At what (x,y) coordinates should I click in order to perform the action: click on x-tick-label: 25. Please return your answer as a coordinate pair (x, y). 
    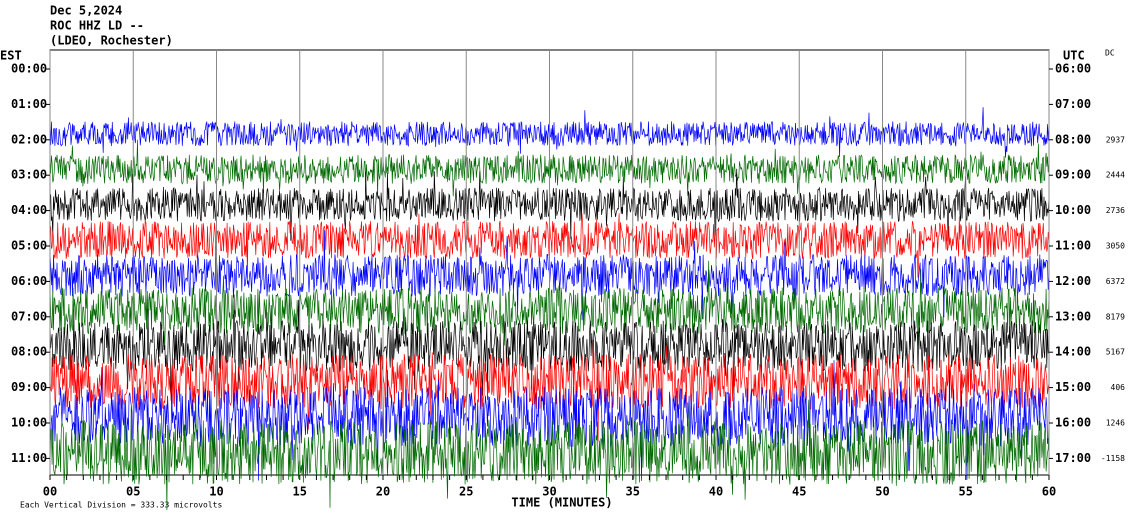
    Looking at the image, I should click on (466, 492).